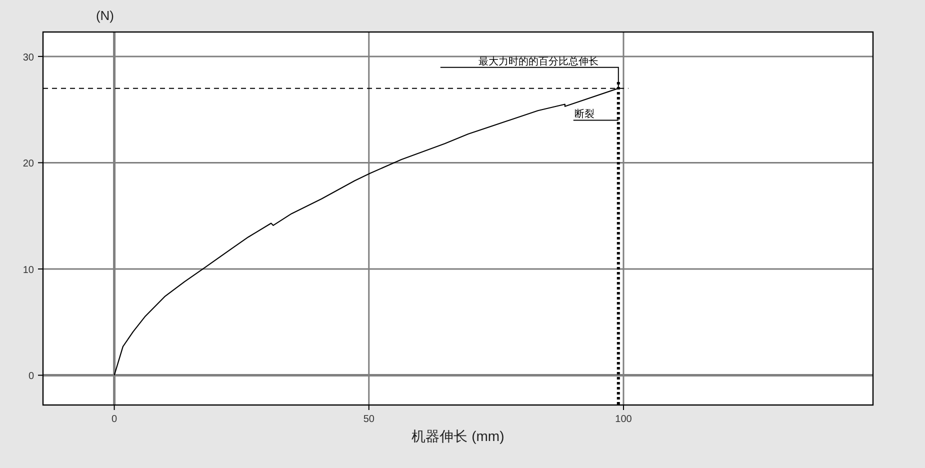 Image resolution: width=925 pixels, height=468 pixels. Describe the element at coordinates (28, 58) in the screenshot. I see `y-tick-label: 30` at that location.